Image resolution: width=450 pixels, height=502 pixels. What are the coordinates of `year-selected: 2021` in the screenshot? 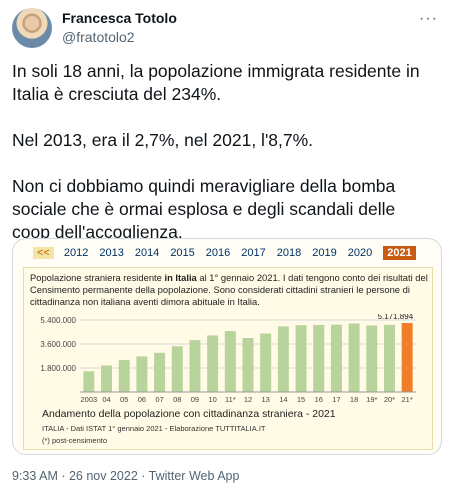 It's located at (399, 253).